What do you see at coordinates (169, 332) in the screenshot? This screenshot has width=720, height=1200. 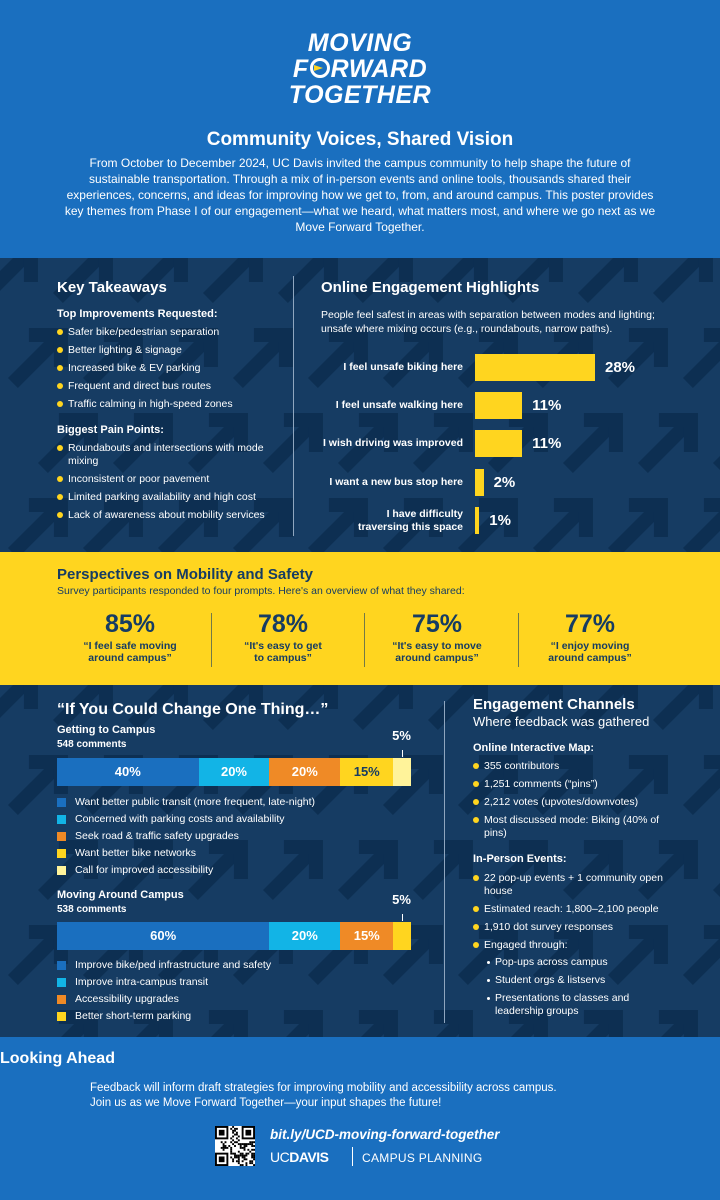 I see `improvement-item: Safer bike/pedestrian separation` at bounding box center [169, 332].